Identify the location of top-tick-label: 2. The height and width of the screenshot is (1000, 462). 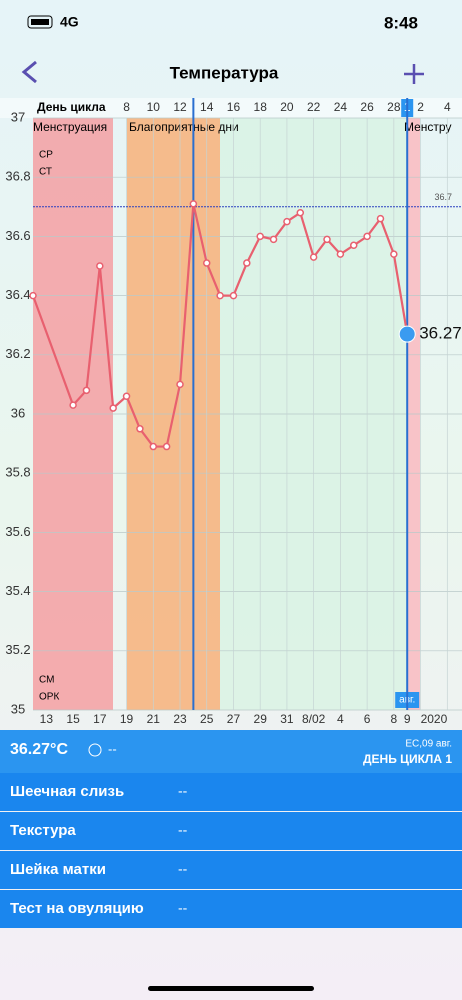
(420, 107).